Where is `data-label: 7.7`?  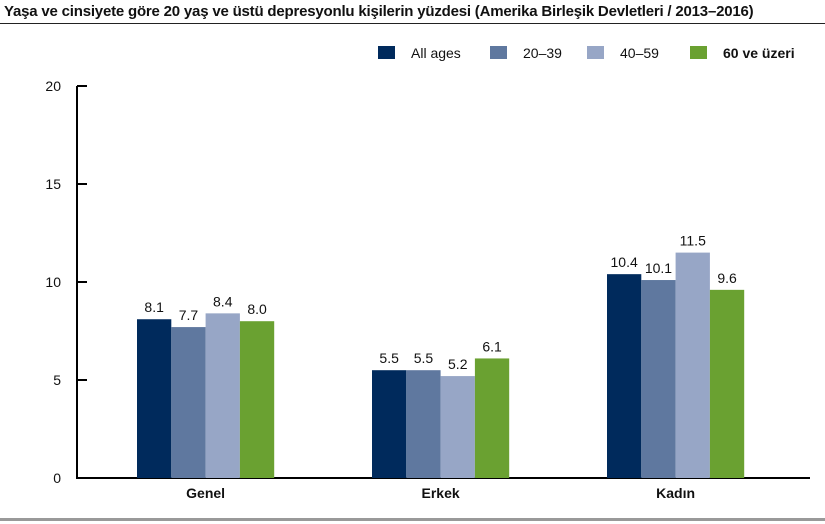 data-label: 7.7 is located at coordinates (189, 315).